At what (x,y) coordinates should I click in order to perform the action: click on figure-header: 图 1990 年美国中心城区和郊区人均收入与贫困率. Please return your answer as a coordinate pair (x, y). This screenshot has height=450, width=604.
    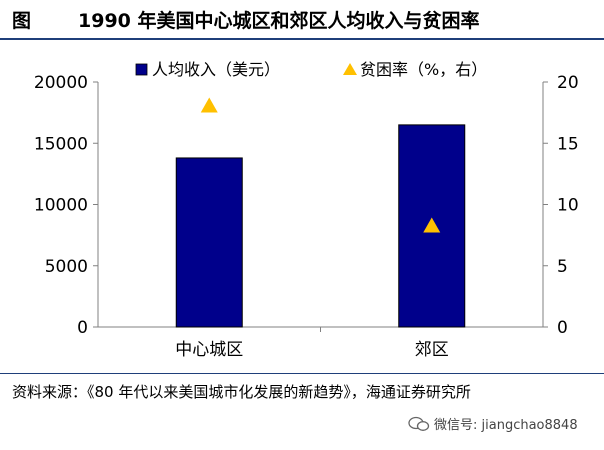
    Looking at the image, I should click on (302, 20).